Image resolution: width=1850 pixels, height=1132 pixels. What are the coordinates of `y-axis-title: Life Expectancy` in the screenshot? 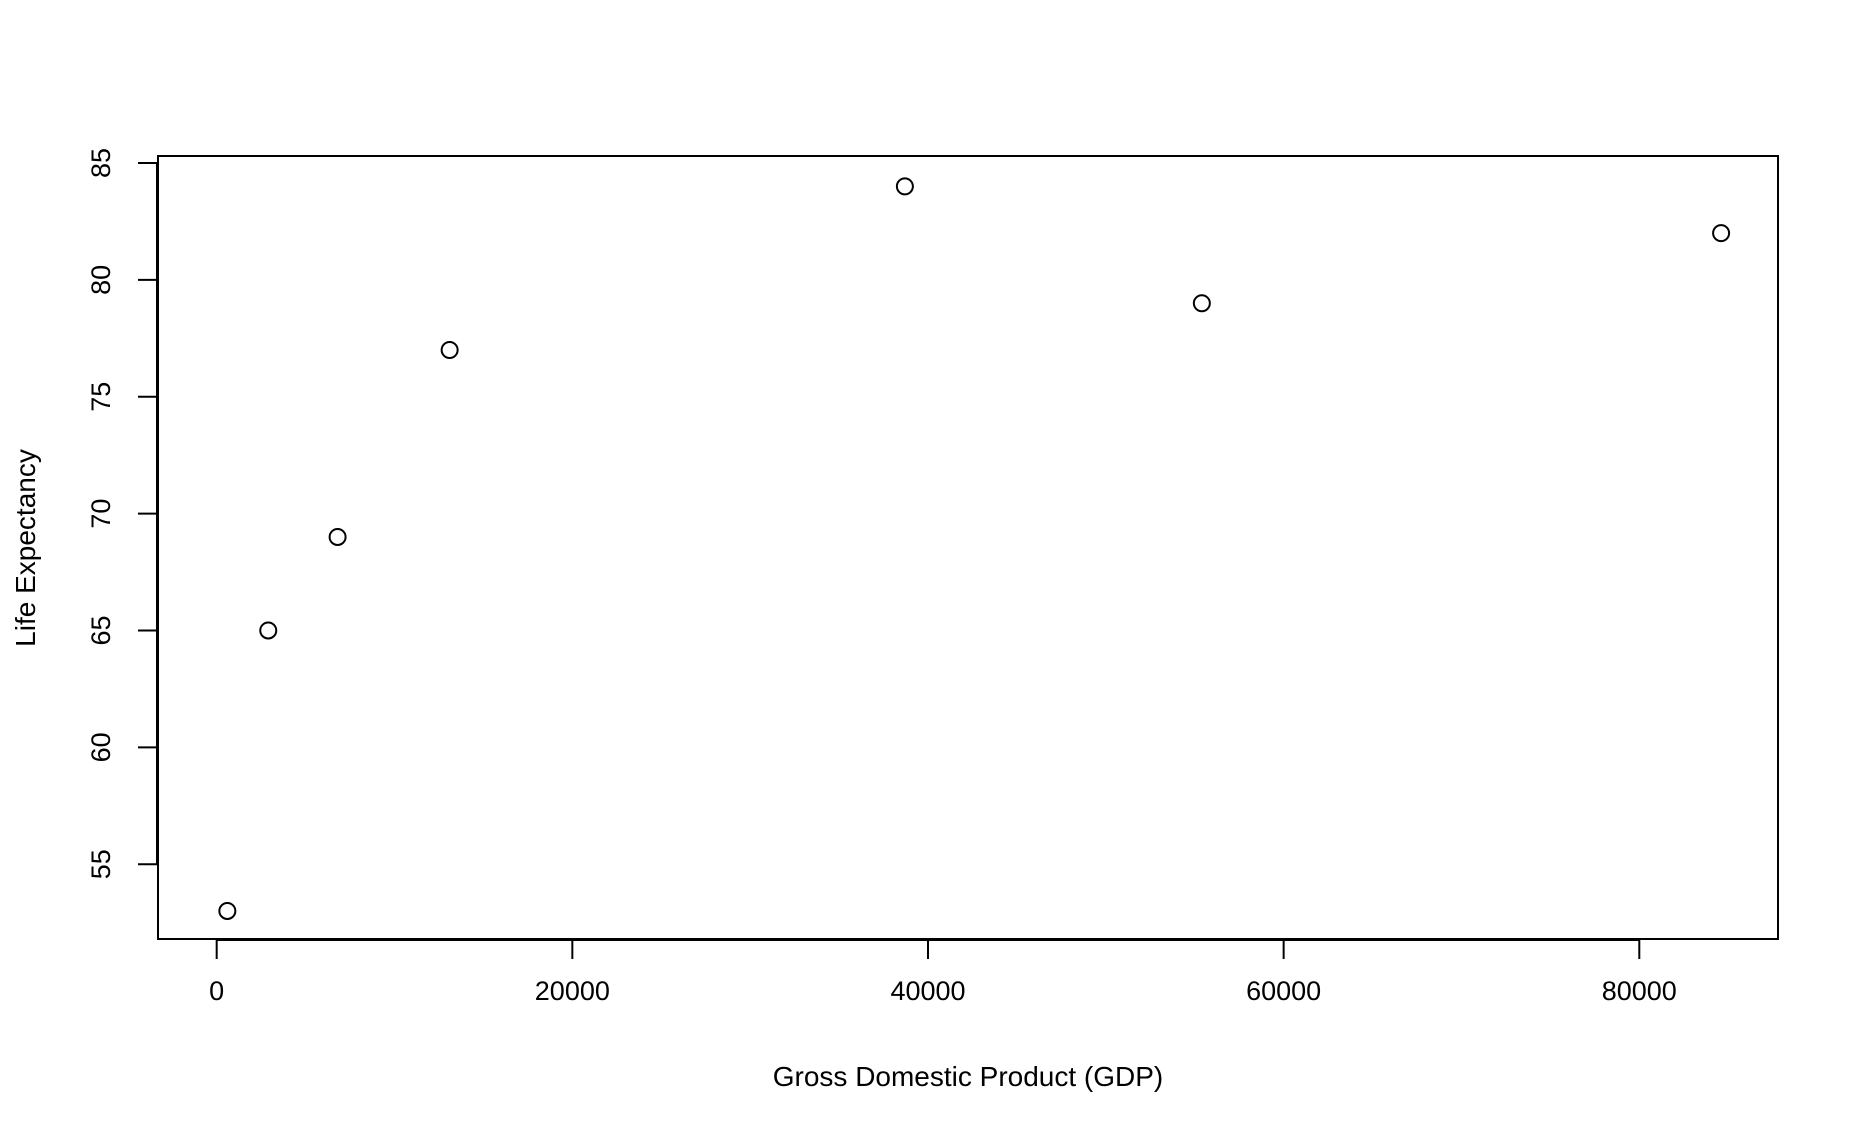 It's located at (25, 548).